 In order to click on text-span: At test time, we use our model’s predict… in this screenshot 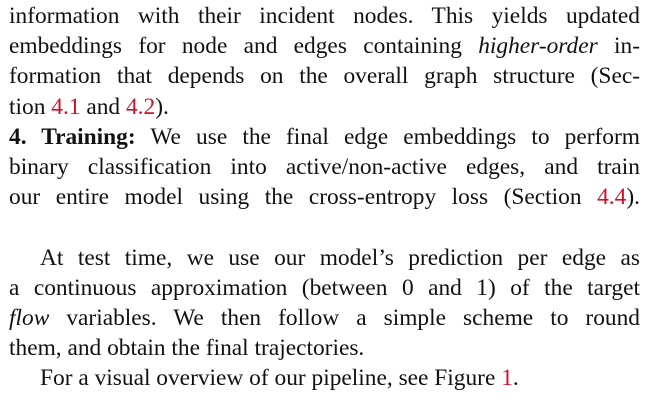, I will do `click(340, 257)`.